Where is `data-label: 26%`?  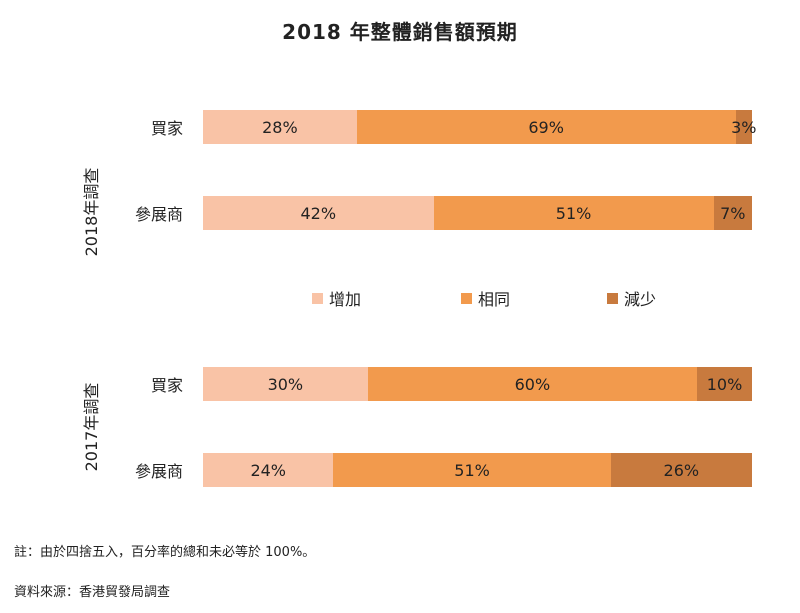 data-label: 26% is located at coordinates (681, 470).